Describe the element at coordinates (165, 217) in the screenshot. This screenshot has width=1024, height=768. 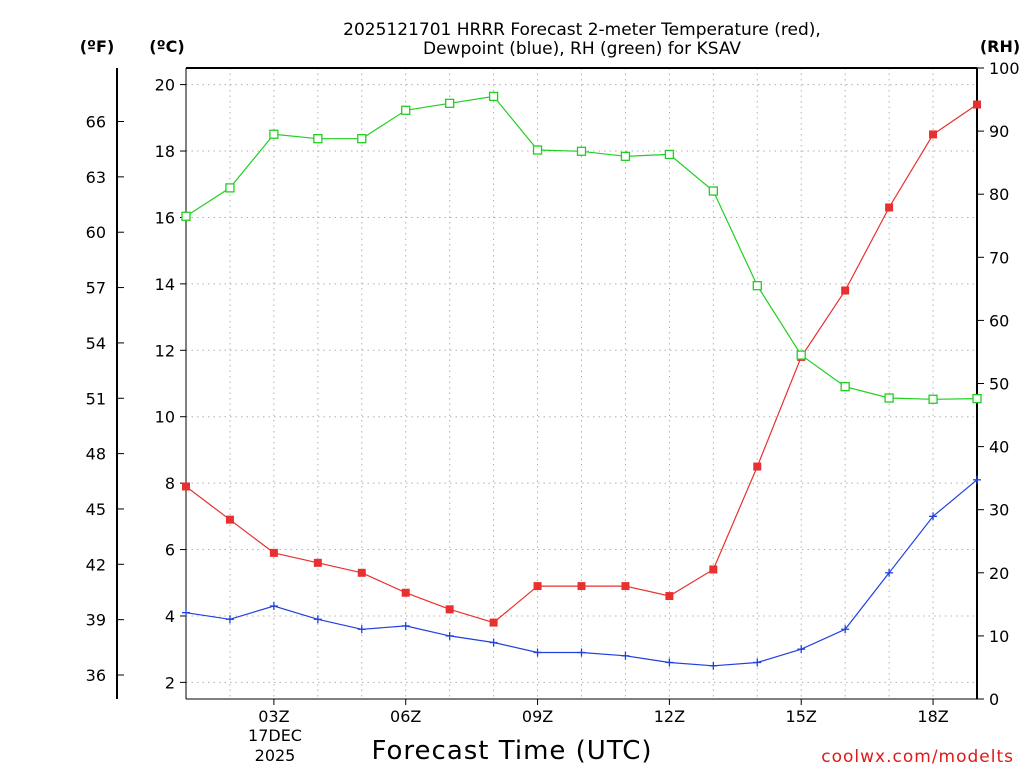
I see `celsius-tick-label: 16` at that location.